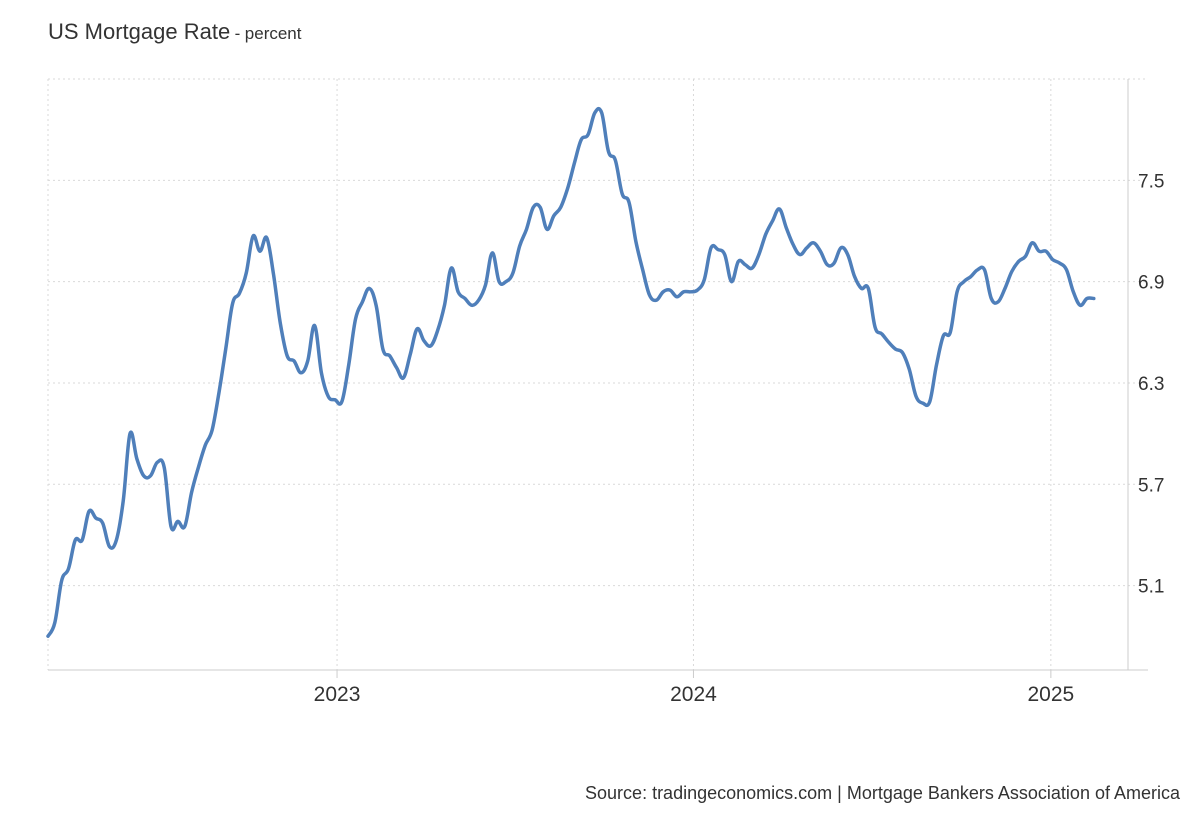  I want to click on chart-title-row: US Mortgage Rate - percent, so click(174, 32).